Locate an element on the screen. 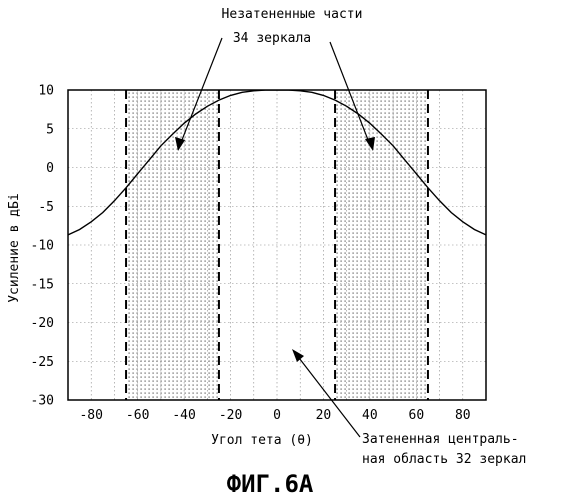  y-tick-label: 0 is located at coordinates (50, 168).